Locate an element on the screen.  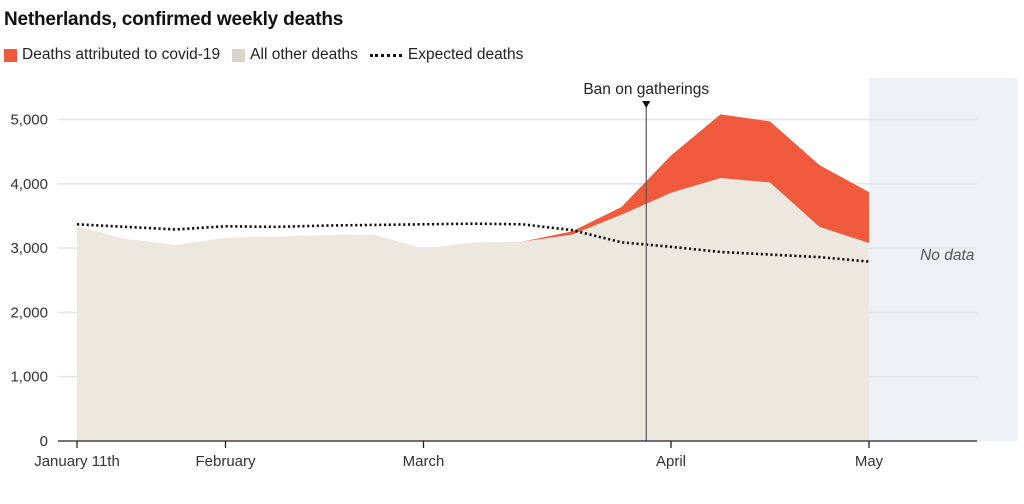
x-tick-label-0: January 11th is located at coordinates (77, 461).